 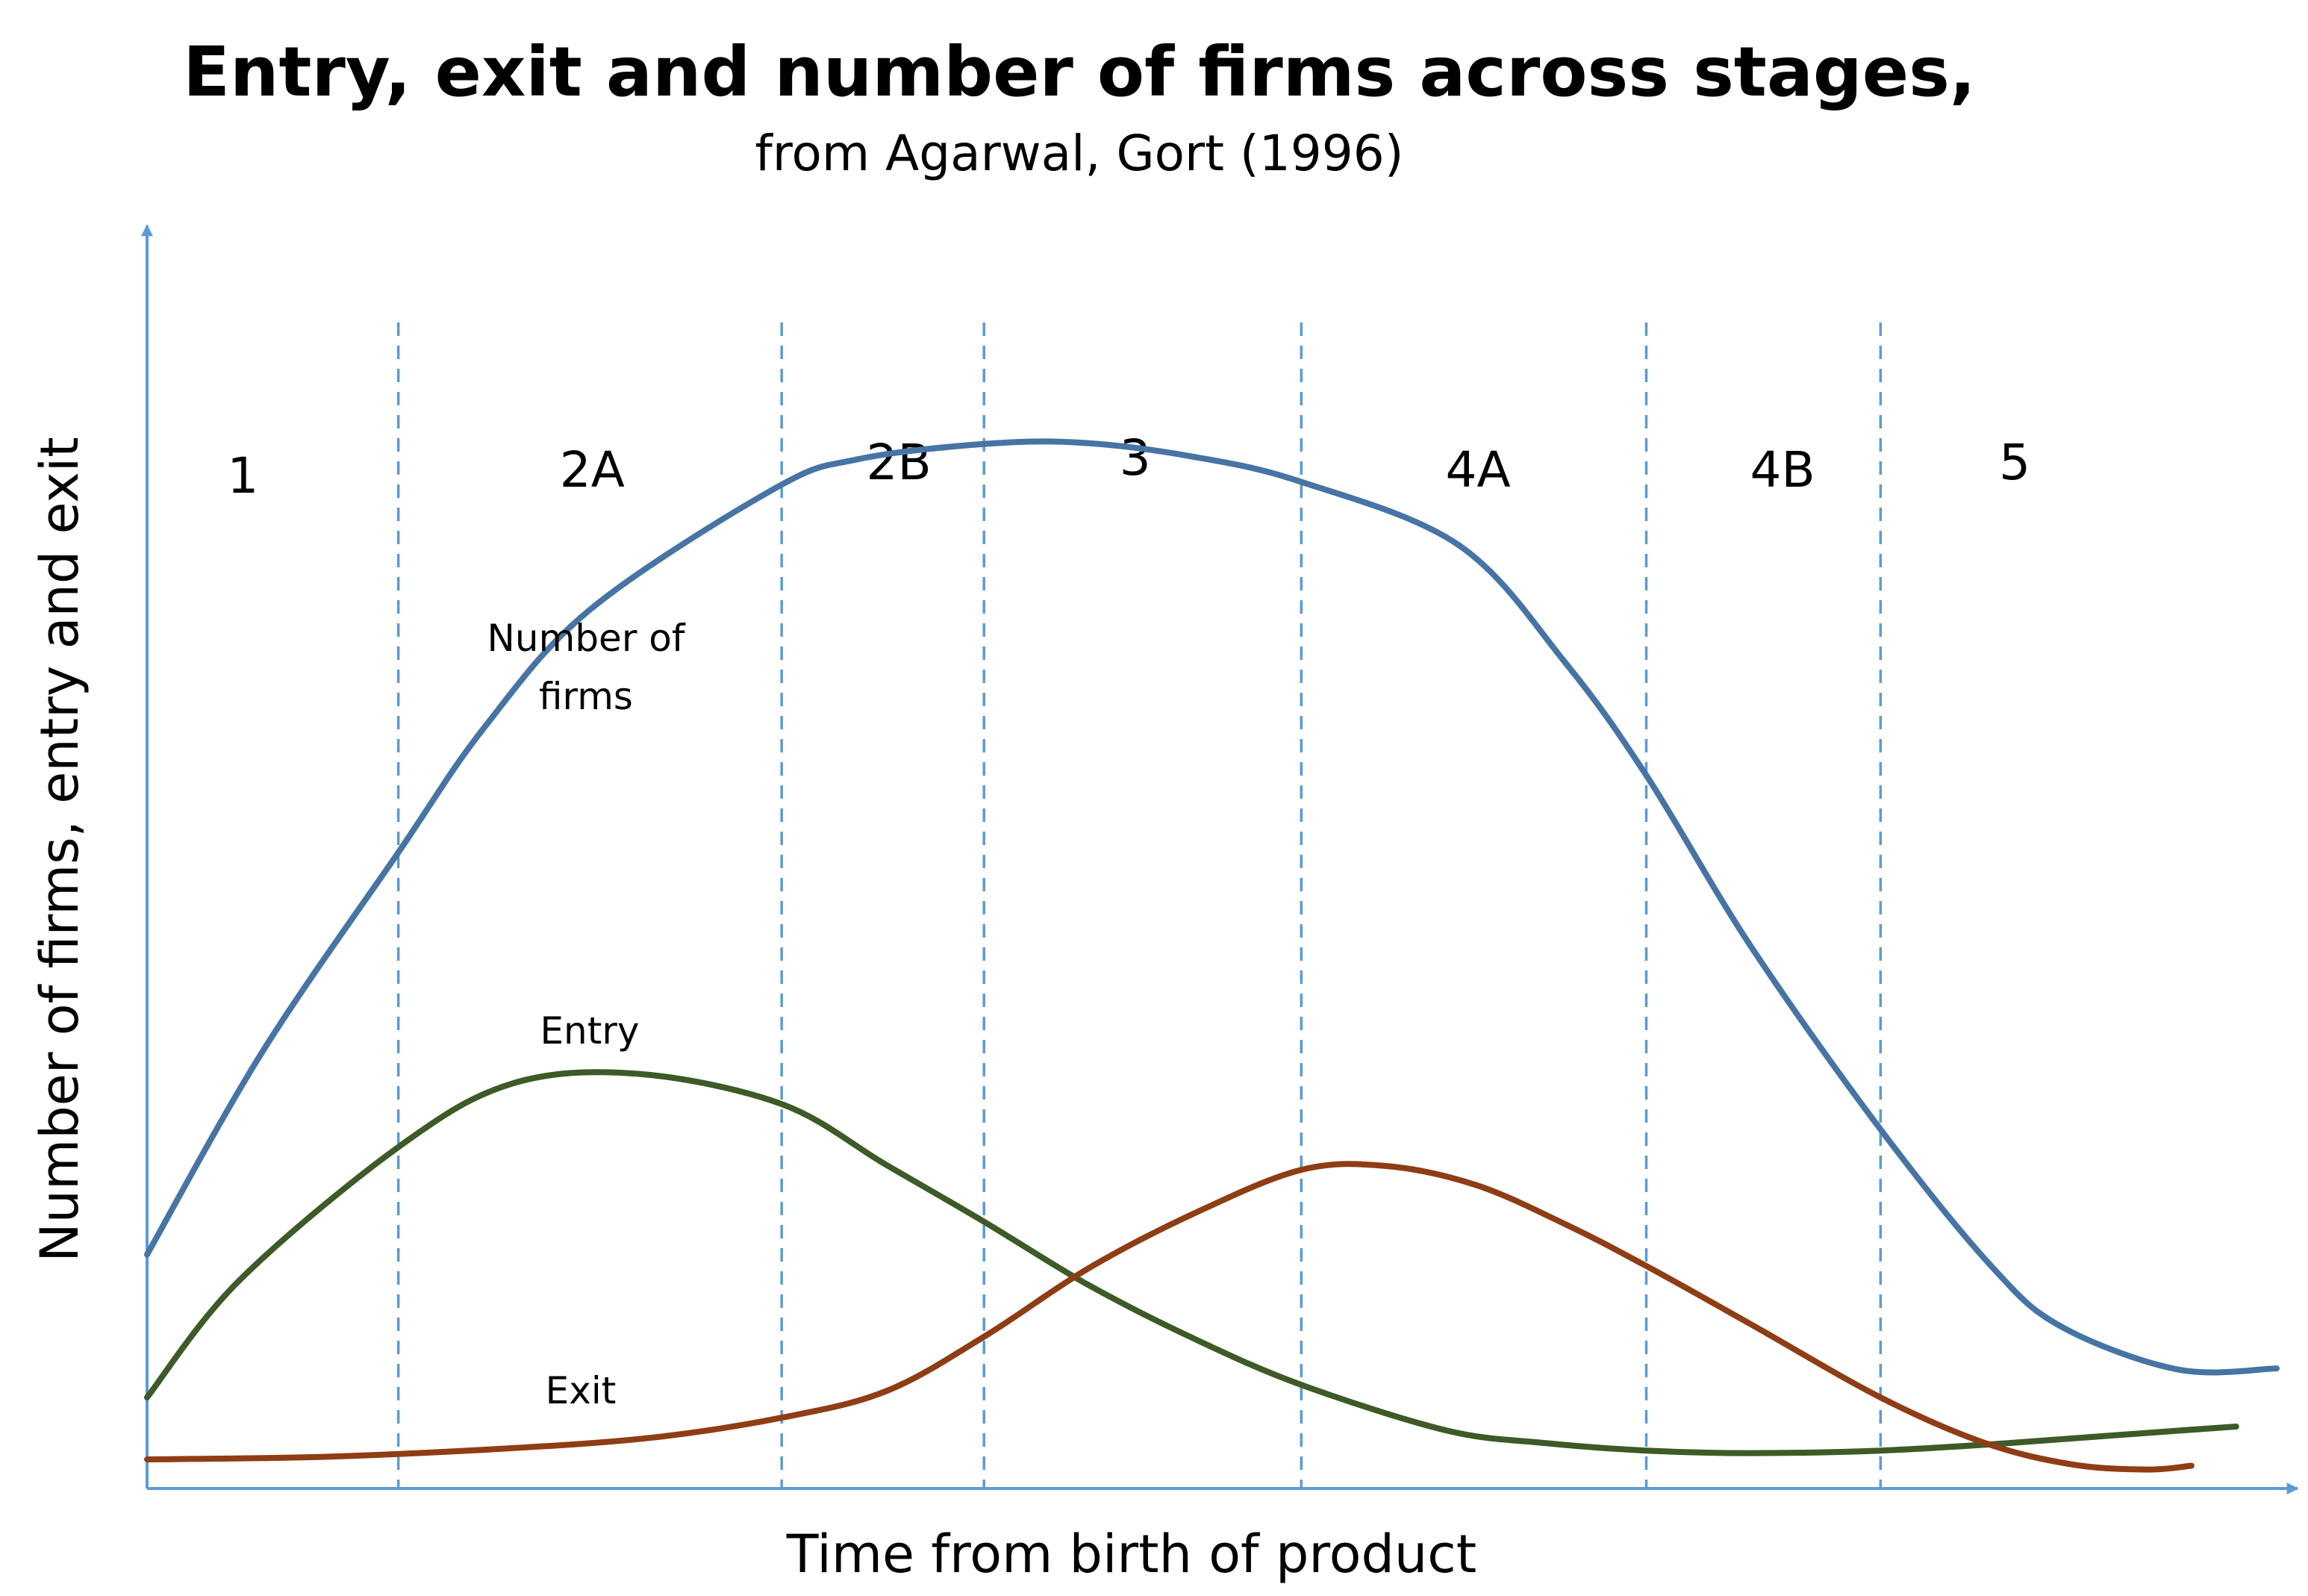 What do you see at coordinates (59, 849) in the screenshot?
I see `y-axis-label: Number of firms, entry and exit` at bounding box center [59, 849].